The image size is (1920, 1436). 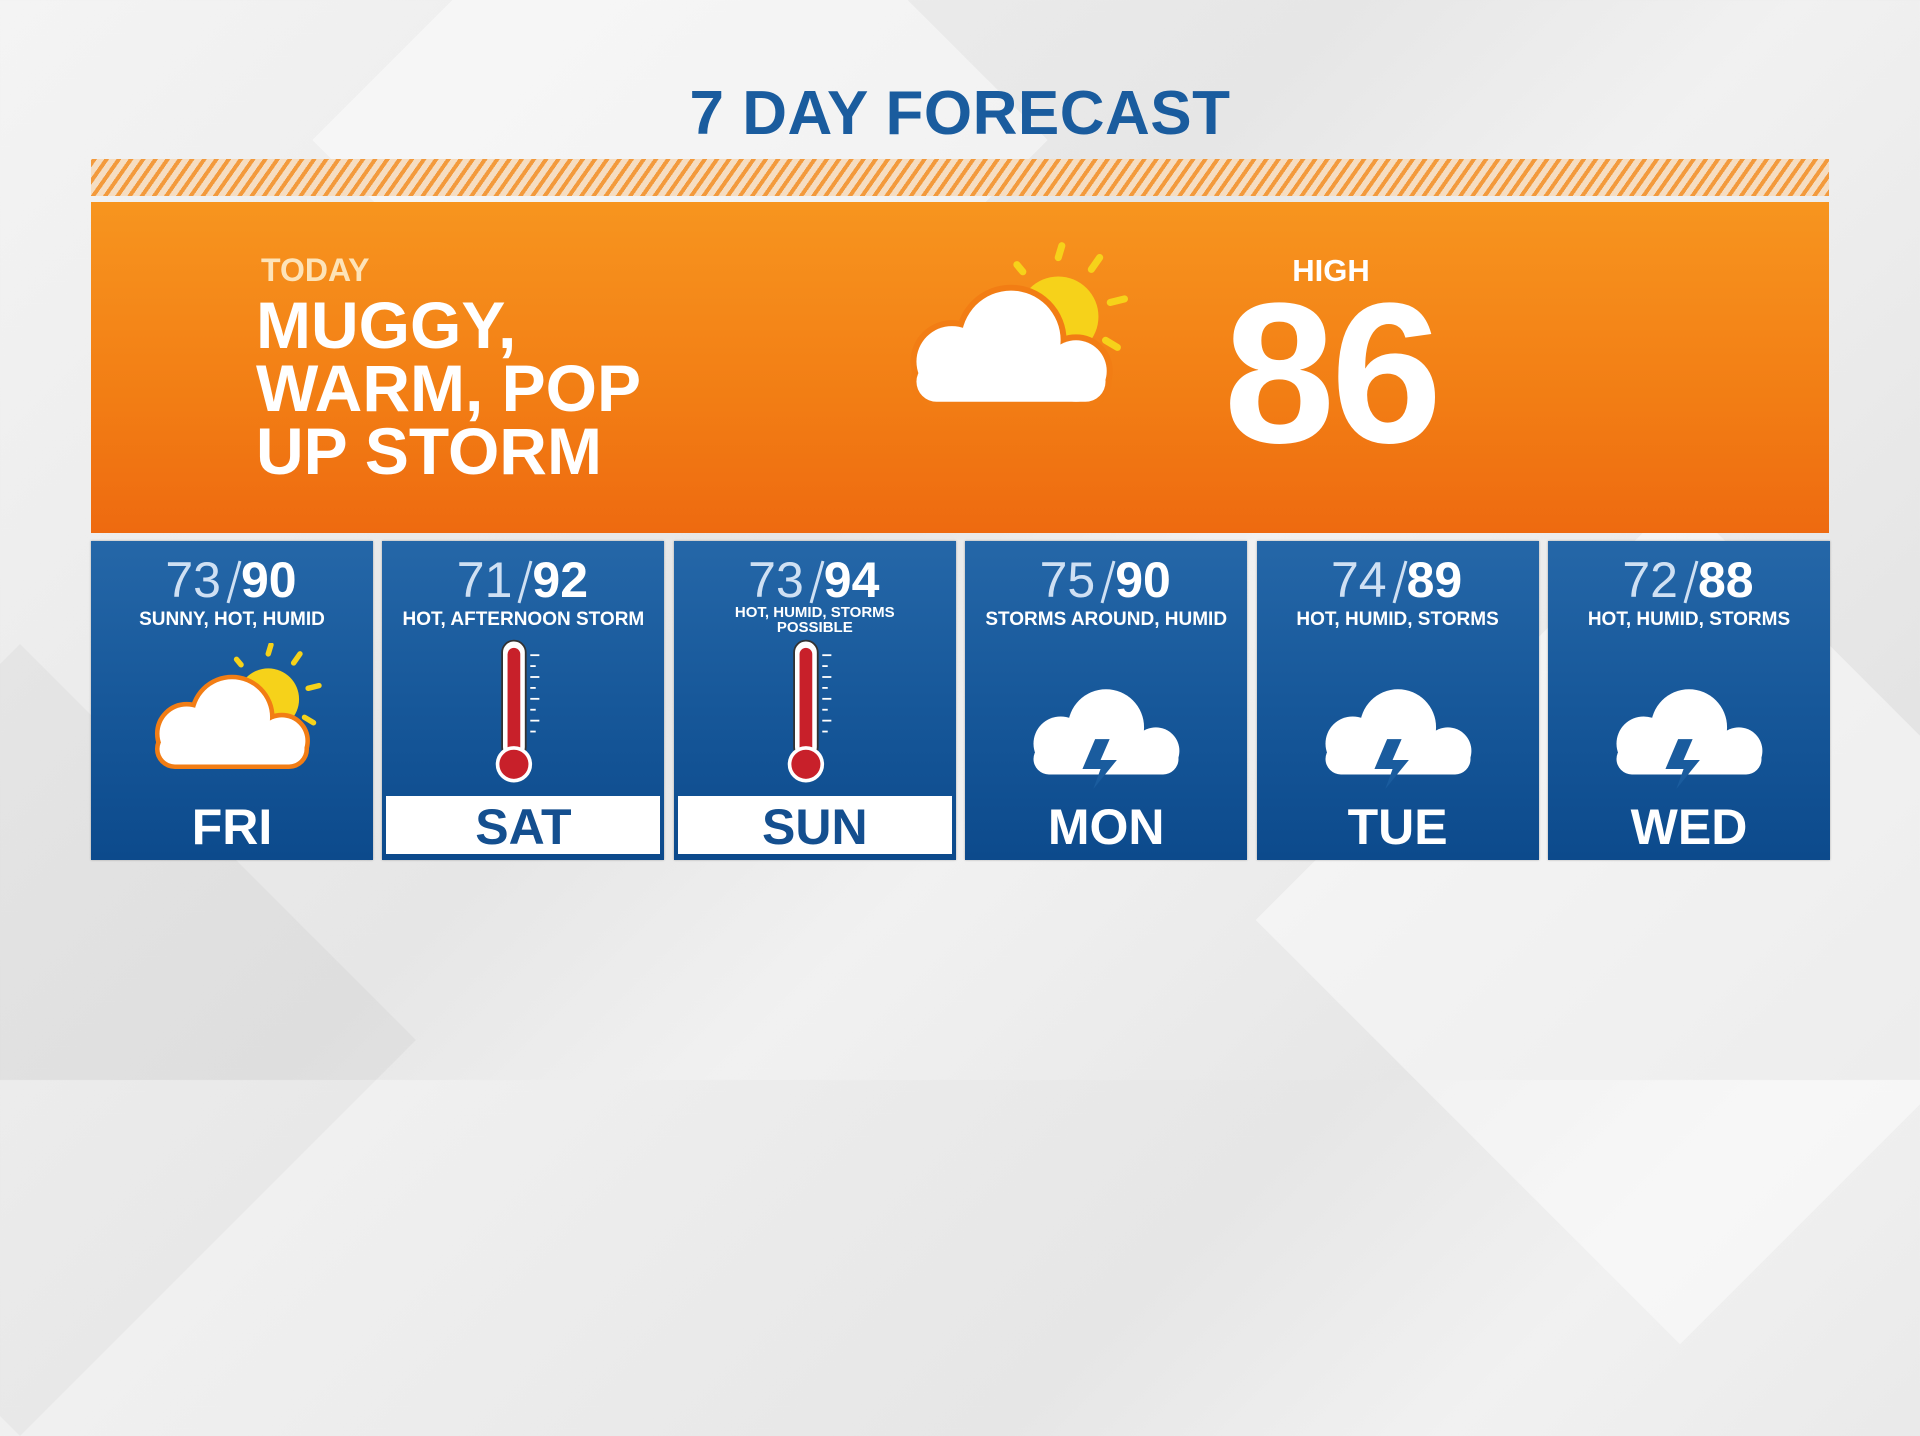 I want to click on temps: 72 88, so click(x=1689, y=581).